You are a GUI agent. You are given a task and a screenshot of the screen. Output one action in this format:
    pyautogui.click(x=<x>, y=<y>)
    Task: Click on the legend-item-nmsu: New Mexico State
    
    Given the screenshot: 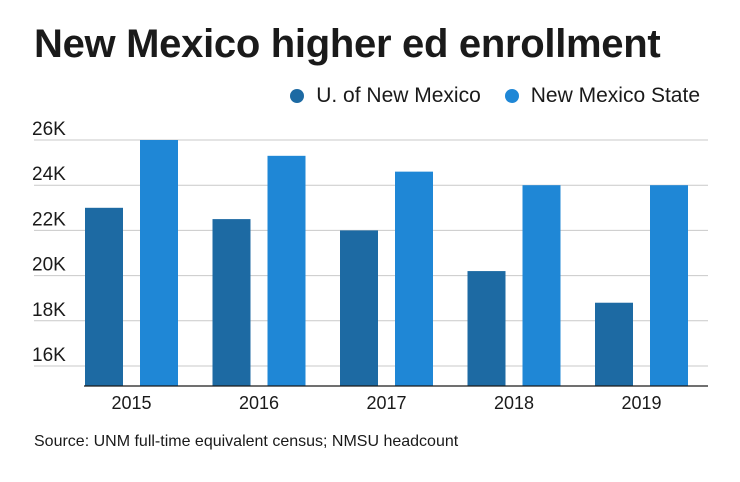 What is the action you would take?
    pyautogui.click(x=602, y=96)
    